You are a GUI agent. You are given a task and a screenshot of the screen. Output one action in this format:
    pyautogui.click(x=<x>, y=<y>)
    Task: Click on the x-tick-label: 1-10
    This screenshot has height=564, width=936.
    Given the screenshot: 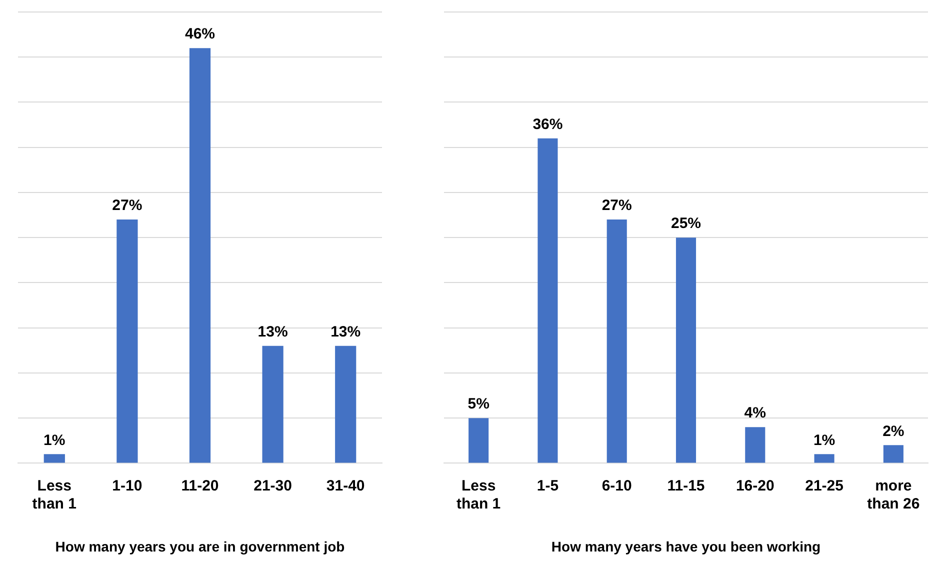 What is the action you would take?
    pyautogui.click(x=127, y=485)
    